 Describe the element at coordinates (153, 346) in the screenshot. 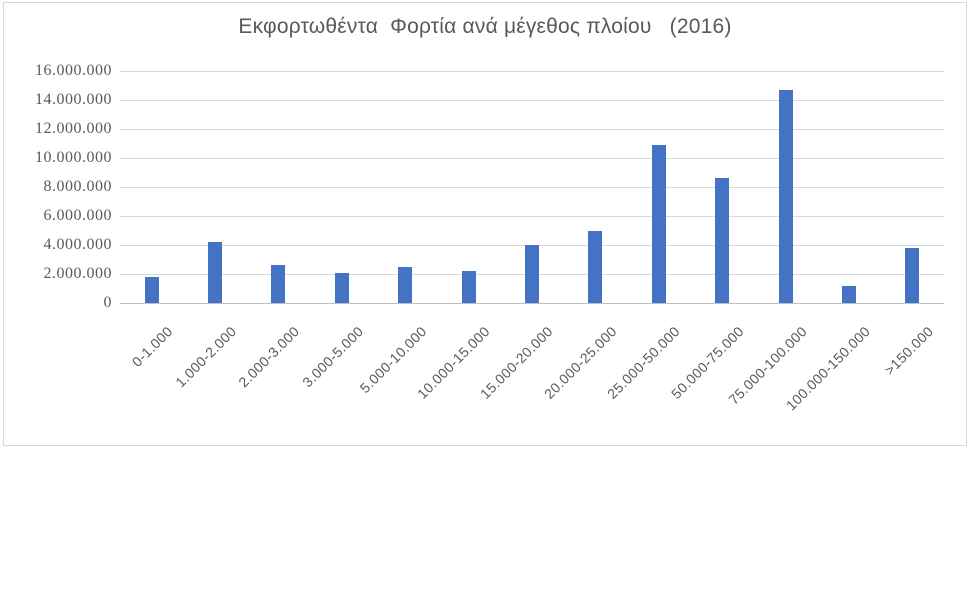

I see `x-tick-label: 0-1.000` at that location.